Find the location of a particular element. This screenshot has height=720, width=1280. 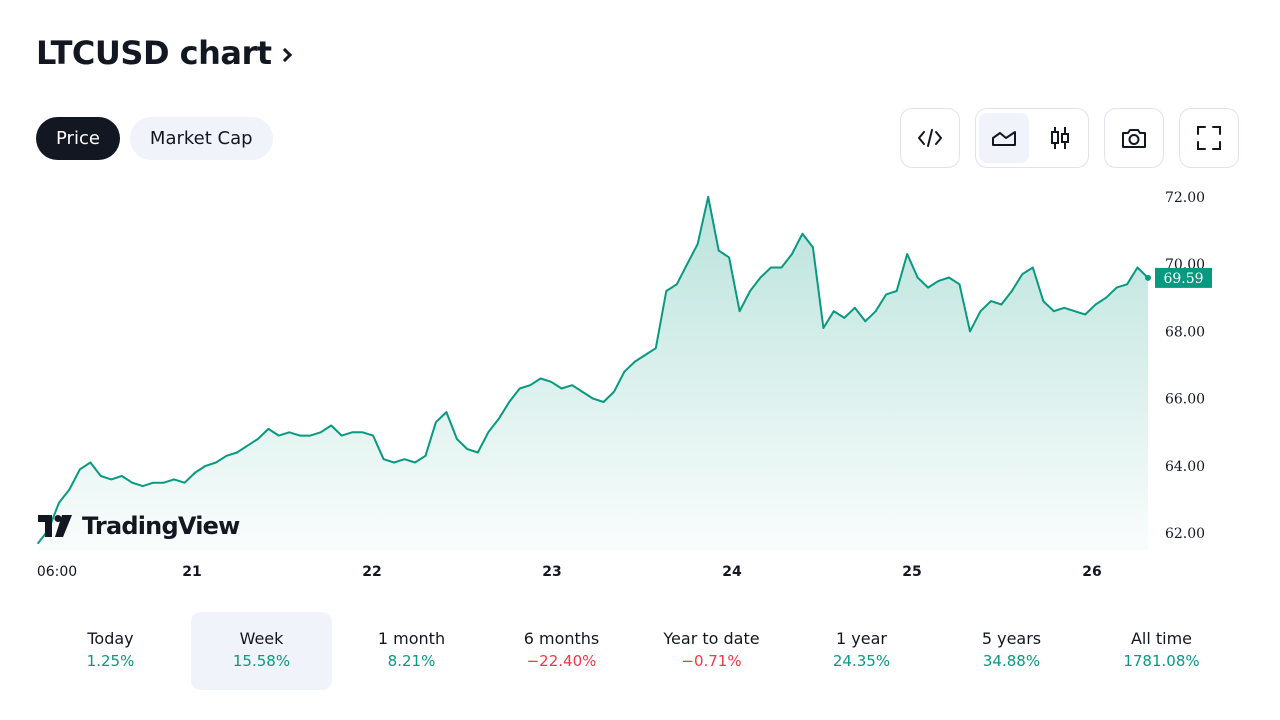

stat-value: 8.21% is located at coordinates (411, 661).